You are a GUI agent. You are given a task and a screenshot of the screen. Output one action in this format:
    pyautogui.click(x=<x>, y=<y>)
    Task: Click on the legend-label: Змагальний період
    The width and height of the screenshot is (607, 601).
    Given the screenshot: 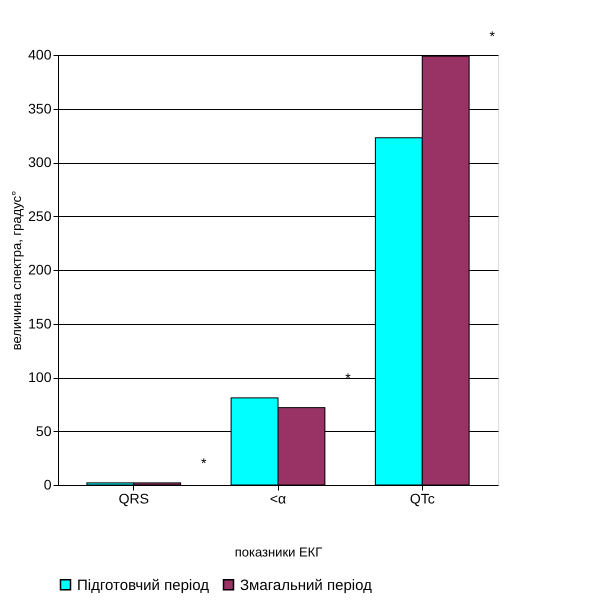 What is the action you would take?
    pyautogui.click(x=306, y=585)
    